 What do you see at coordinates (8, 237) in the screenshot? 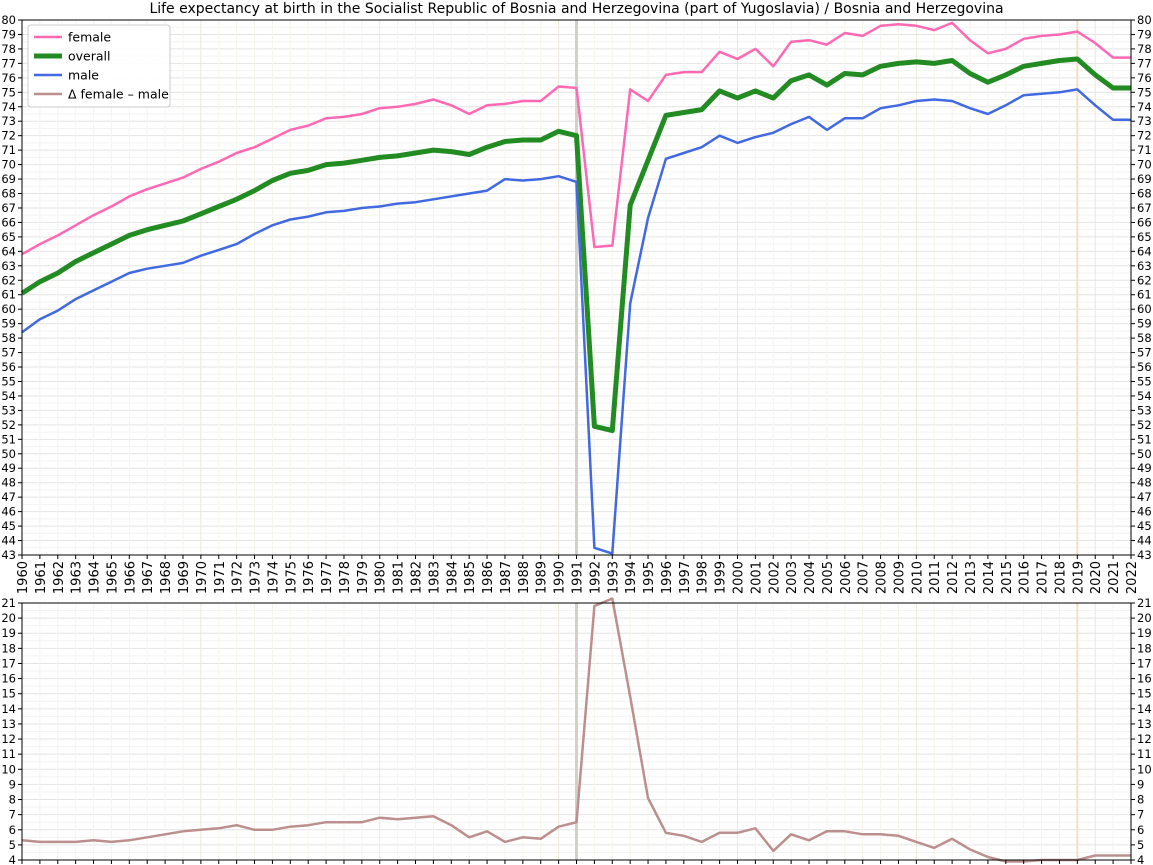
I see `y-tick-label-left: 65` at bounding box center [8, 237].